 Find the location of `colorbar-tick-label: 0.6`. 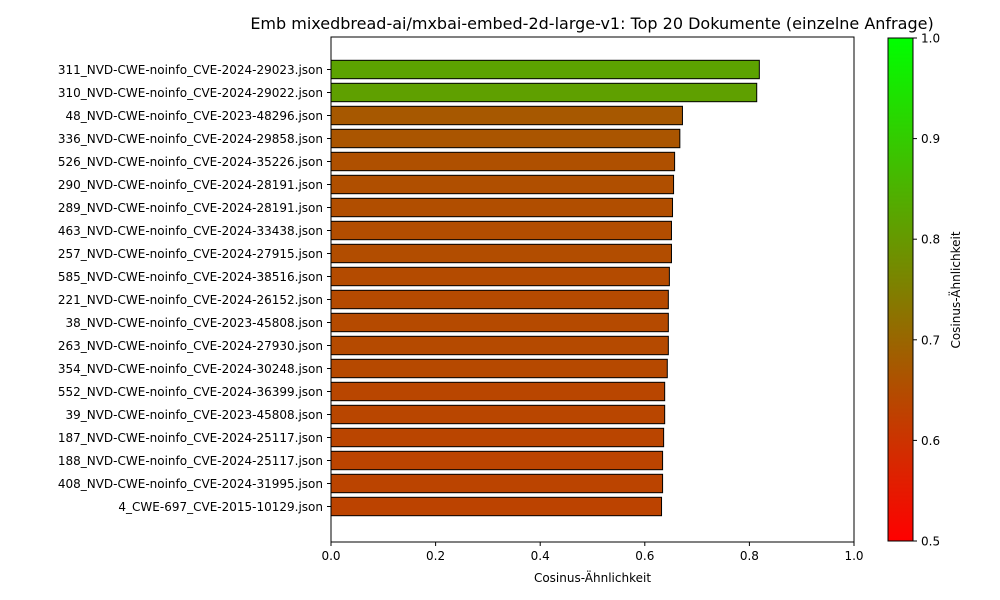

colorbar-tick-label: 0.6 is located at coordinates (930, 441).